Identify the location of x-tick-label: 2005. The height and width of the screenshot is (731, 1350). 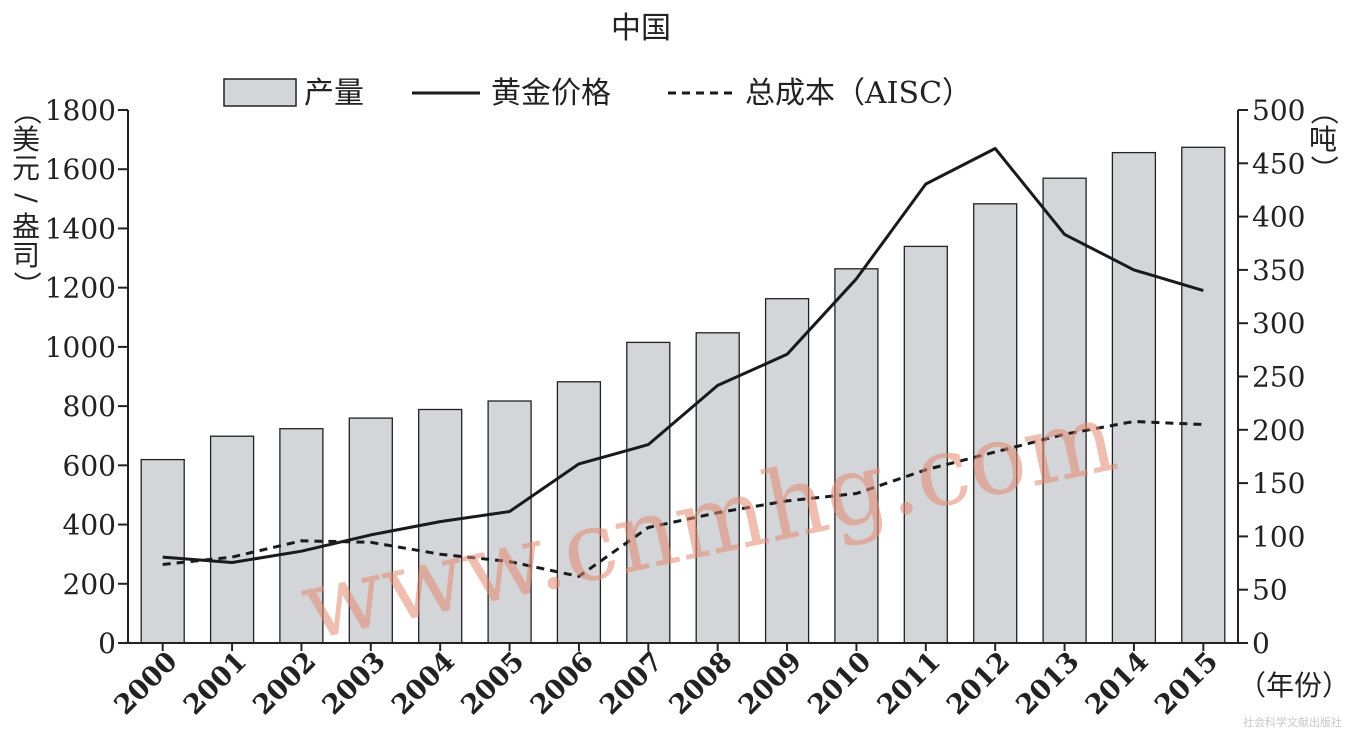
(492, 683).